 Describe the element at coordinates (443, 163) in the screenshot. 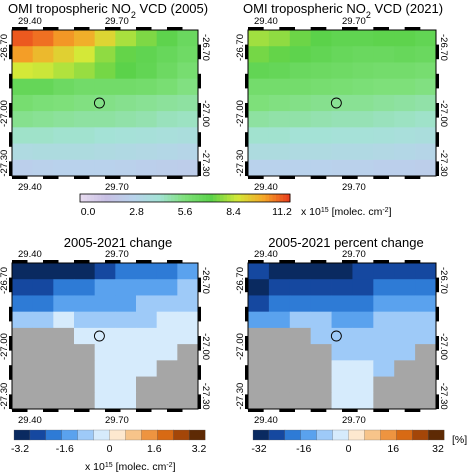

I see `y-tick-label: -27.30` at that location.